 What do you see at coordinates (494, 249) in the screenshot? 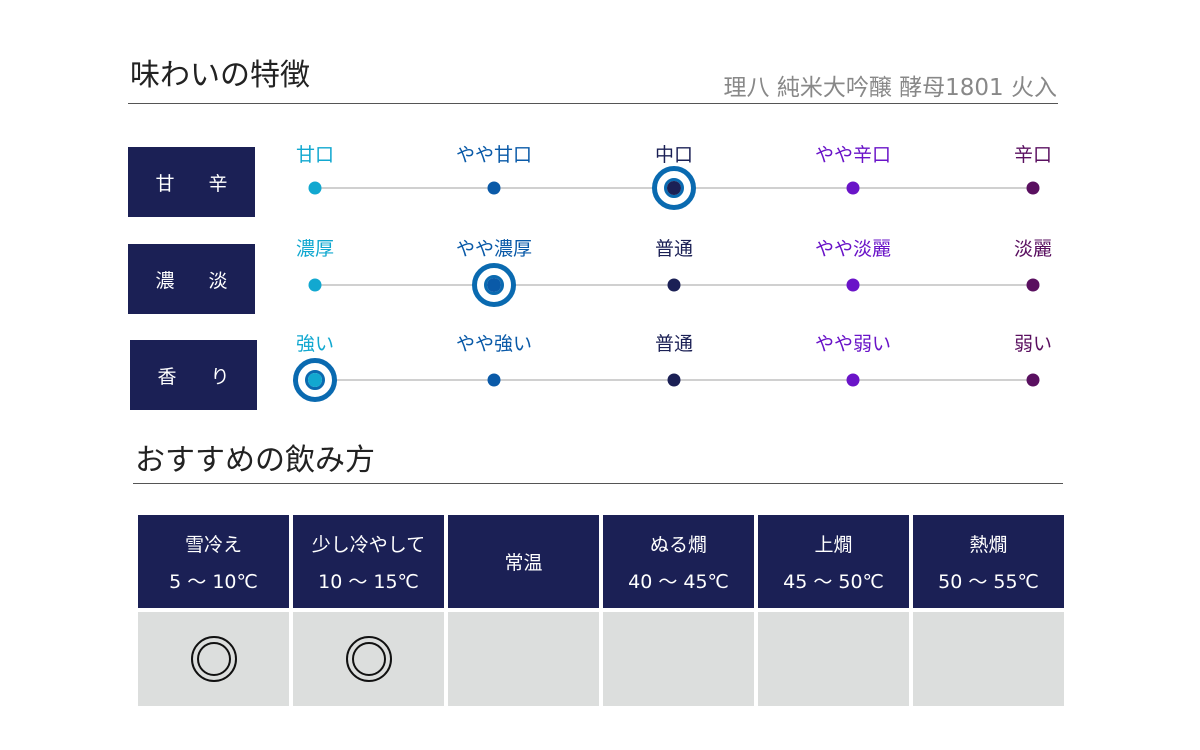
I see `scale-label: やや濃厚` at bounding box center [494, 249].